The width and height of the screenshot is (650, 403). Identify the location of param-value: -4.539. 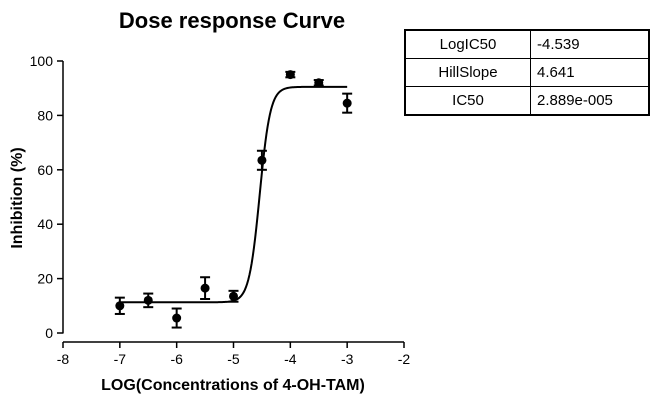
(590, 44).